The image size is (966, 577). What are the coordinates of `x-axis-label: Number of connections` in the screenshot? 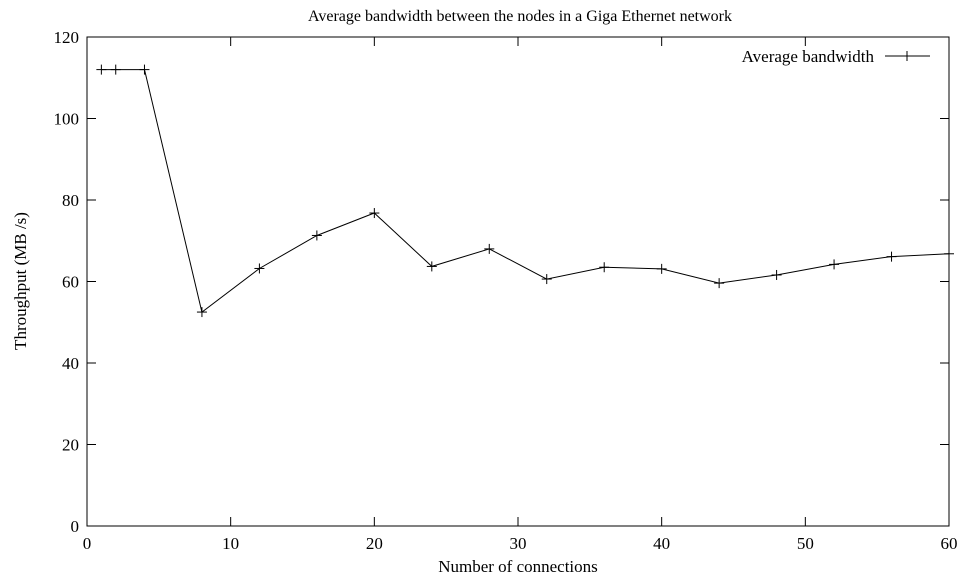 It's located at (518, 566).